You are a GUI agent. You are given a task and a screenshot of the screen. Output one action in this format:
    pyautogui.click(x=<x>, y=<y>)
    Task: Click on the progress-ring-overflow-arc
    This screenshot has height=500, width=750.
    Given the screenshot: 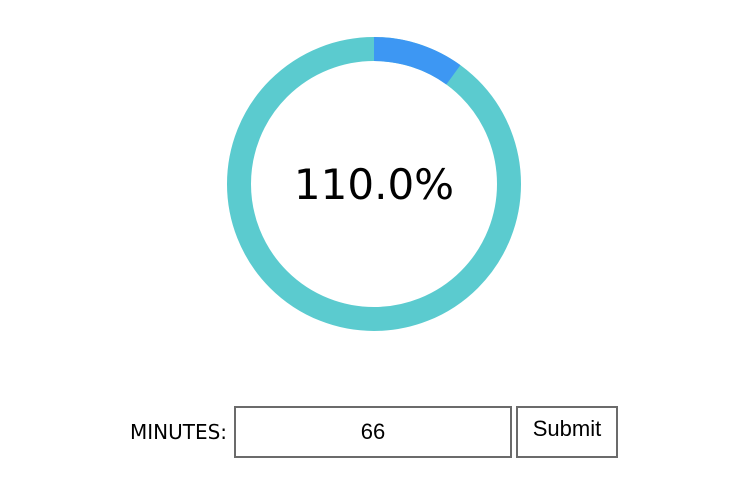 What is the action you would take?
    pyautogui.click(x=417, y=61)
    